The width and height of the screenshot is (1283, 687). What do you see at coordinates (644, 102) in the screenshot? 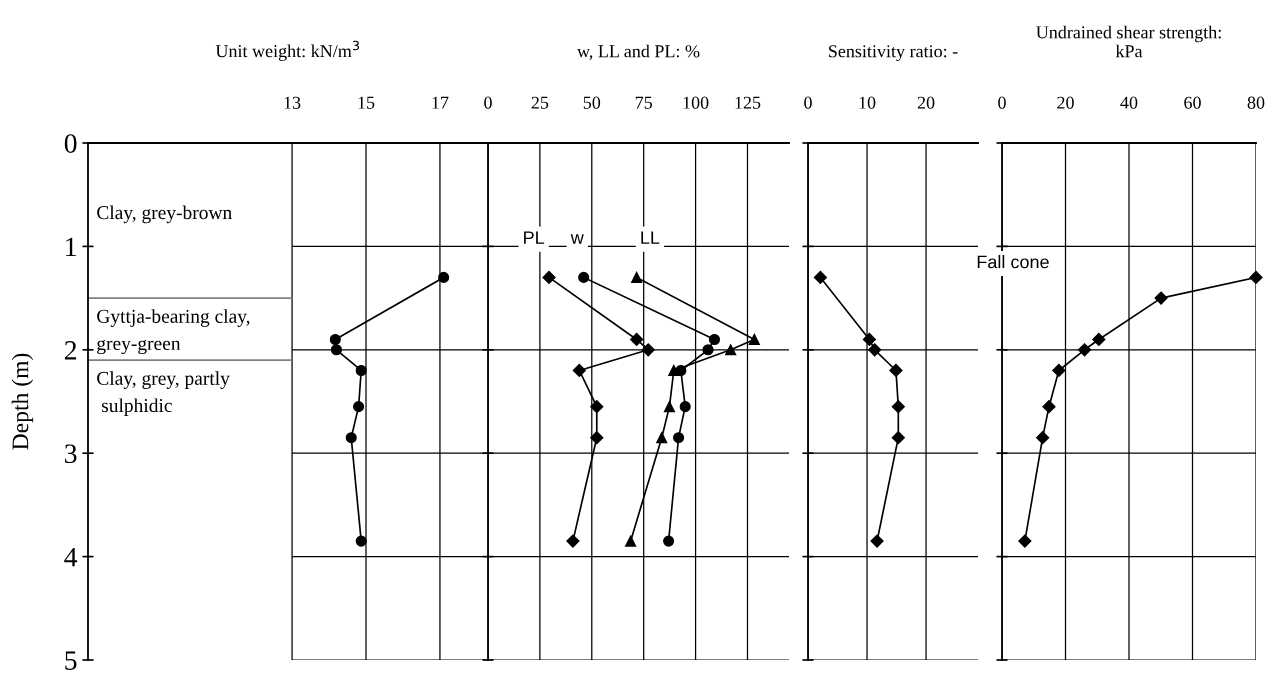
I see `x-tick-label: 75` at bounding box center [644, 102].